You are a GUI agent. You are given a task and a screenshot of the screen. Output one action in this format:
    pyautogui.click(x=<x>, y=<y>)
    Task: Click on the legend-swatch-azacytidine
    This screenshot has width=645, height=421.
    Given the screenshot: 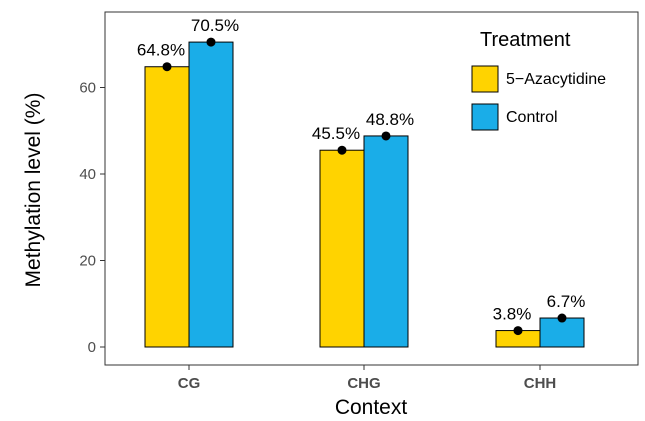 What is the action you would take?
    pyautogui.click(x=485, y=79)
    